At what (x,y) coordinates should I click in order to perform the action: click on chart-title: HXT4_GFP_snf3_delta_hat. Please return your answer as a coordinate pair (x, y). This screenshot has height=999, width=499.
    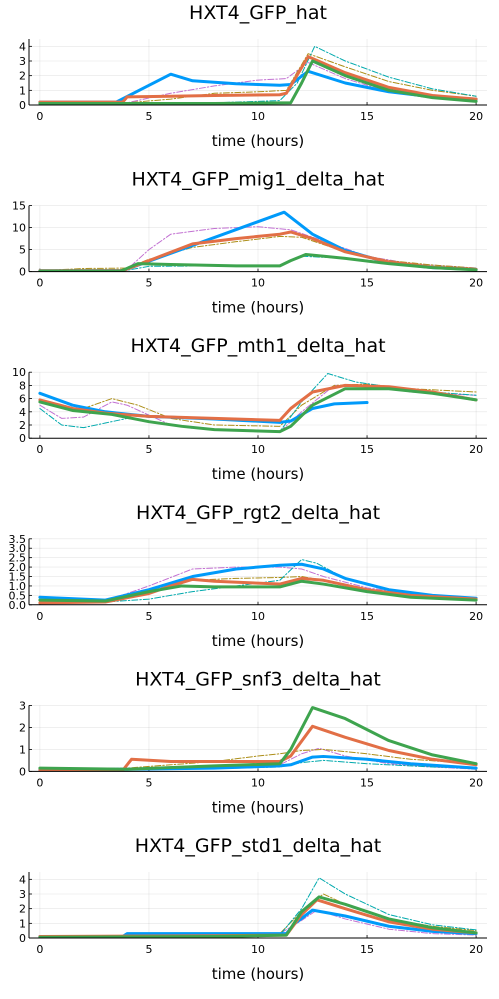
    Looking at the image, I should click on (258, 679).